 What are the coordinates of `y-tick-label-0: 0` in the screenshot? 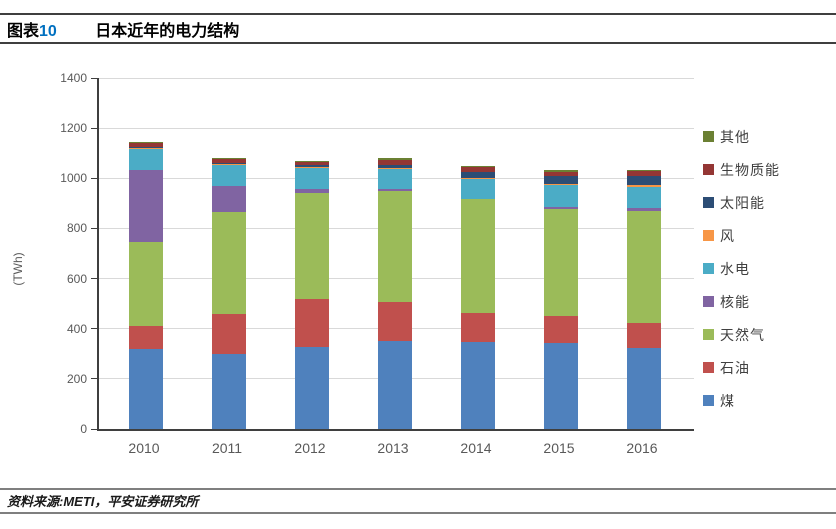 It's located at (83, 429).